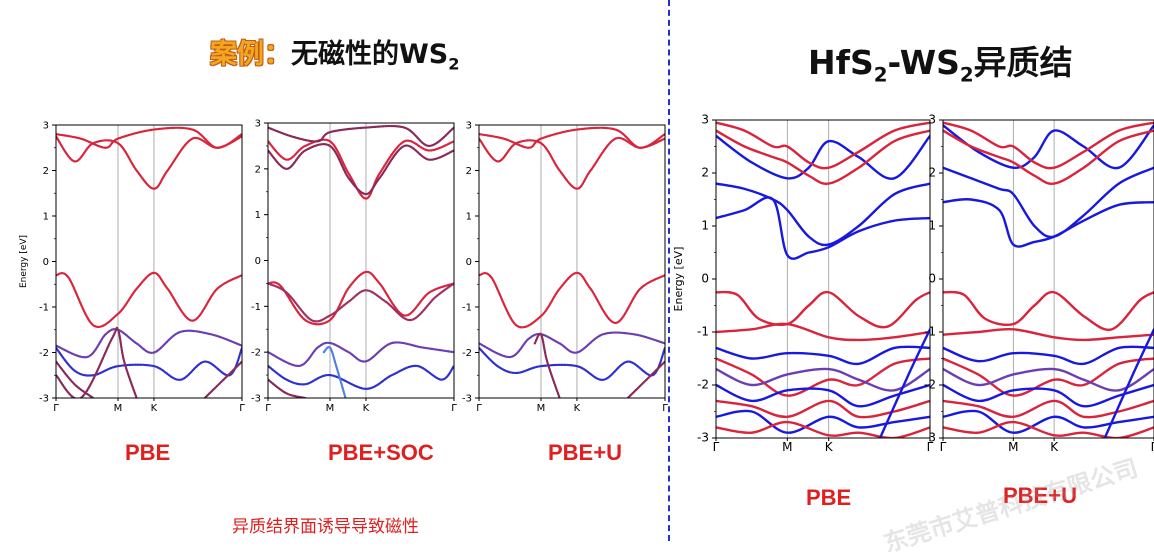 The image size is (1154, 559). Describe the element at coordinates (250, 54) in the screenshot. I see `case-label: 案例：` at that location.